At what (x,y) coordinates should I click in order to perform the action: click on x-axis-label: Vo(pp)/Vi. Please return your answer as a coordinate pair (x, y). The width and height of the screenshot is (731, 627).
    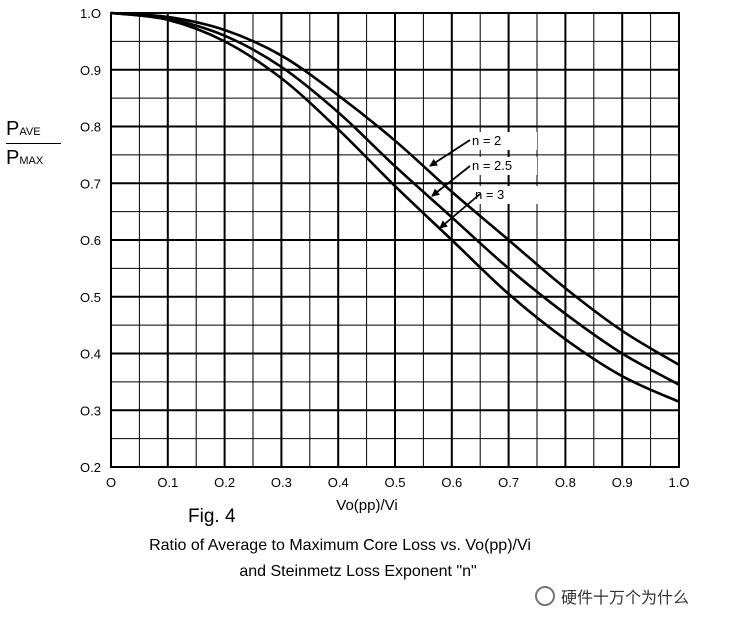
    Looking at the image, I should click on (366, 505).